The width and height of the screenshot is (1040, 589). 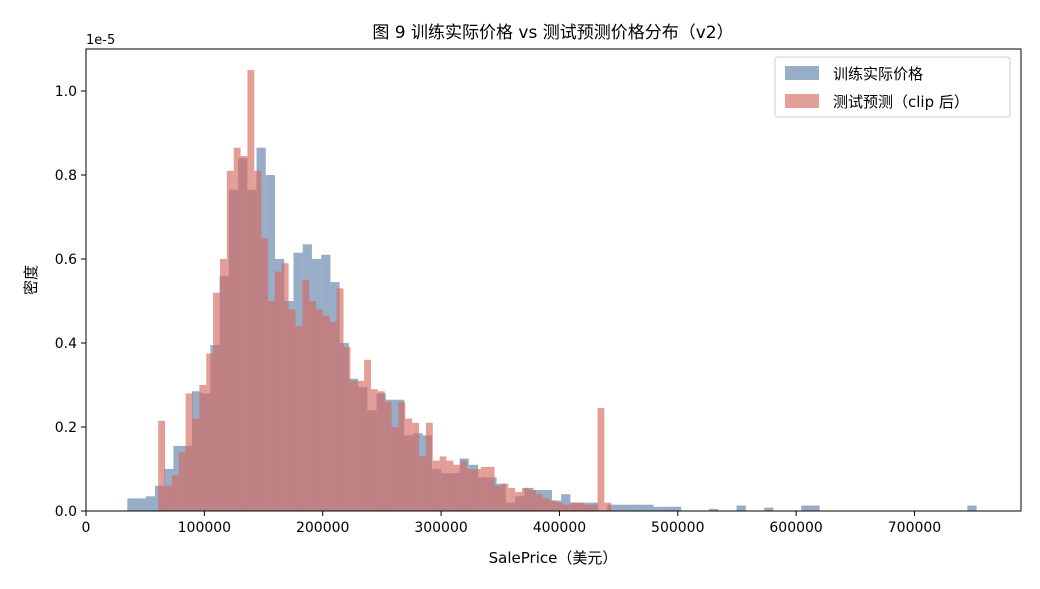 What do you see at coordinates (559, 528) in the screenshot?
I see `x-tick-label: 400000` at bounding box center [559, 528].